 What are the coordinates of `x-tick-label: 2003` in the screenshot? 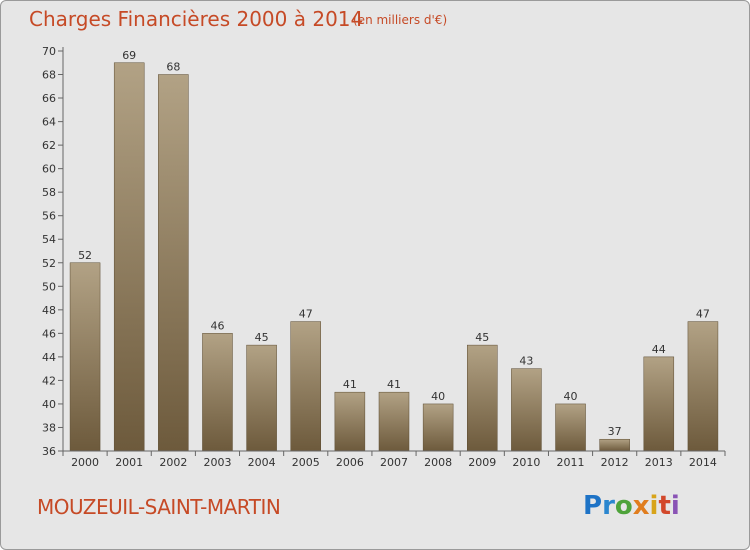 It's located at (217, 462).